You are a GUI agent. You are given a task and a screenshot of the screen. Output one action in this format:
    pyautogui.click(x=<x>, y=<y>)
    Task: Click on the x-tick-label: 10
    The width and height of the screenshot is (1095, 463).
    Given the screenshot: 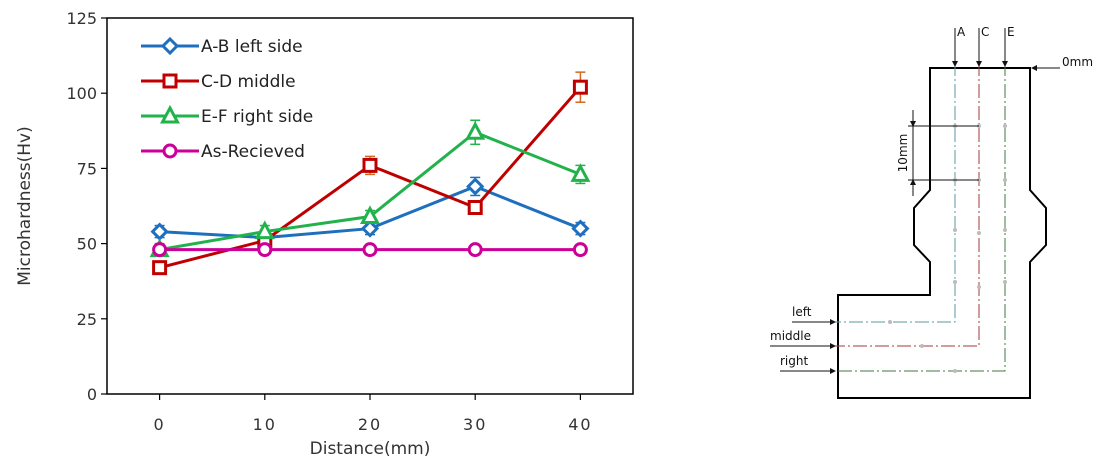 What is the action you would take?
    pyautogui.click(x=265, y=424)
    